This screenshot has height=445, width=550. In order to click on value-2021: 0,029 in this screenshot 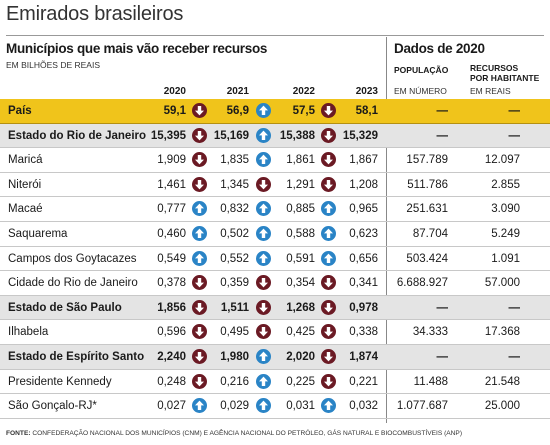, I will do `click(234, 406)`.